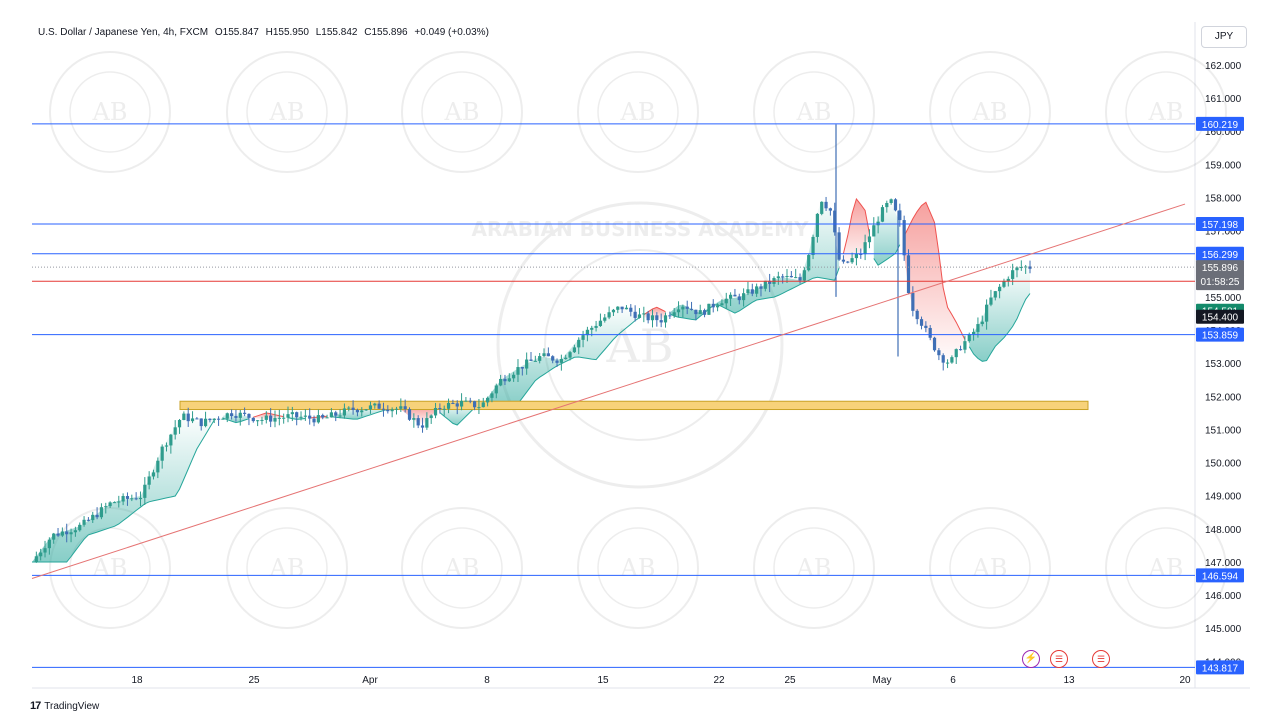 This screenshot has height=720, width=1280. What do you see at coordinates (1223, 198) in the screenshot?
I see `y-tick-label: 158.000` at bounding box center [1223, 198].